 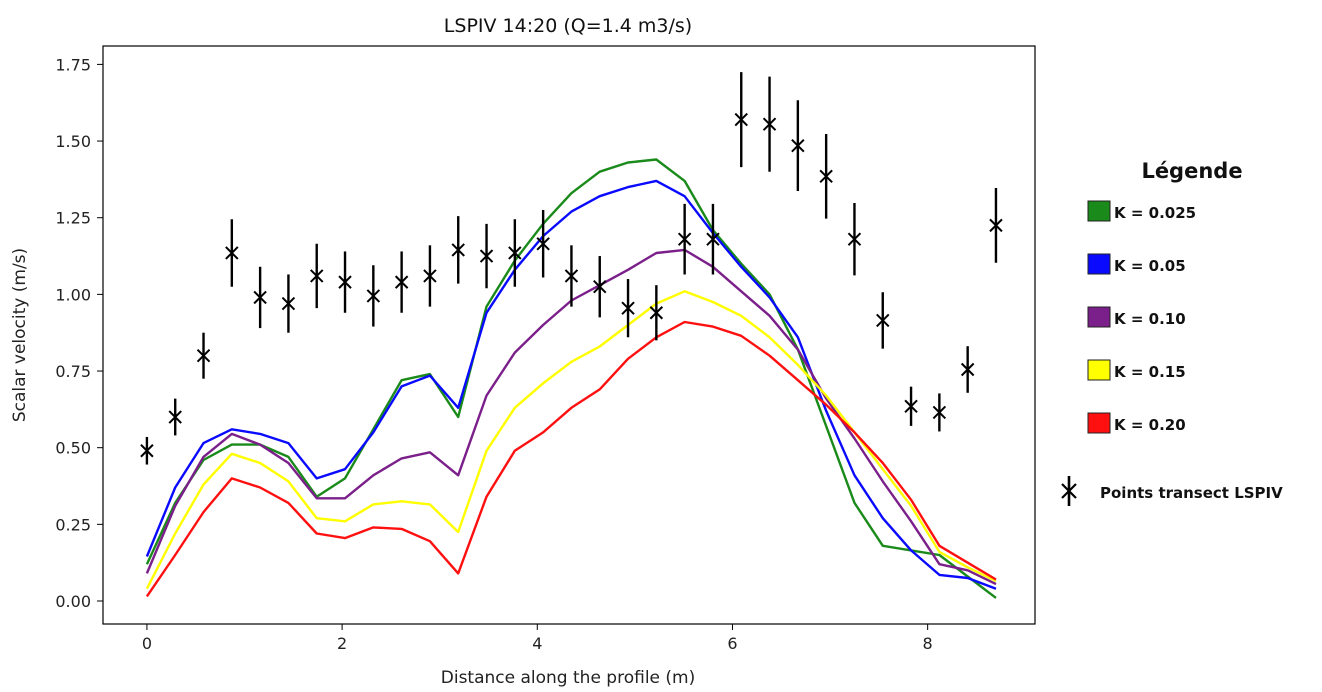 I want to click on chart-title: LSPIV 14:20 (Q=1.4 m3/s), so click(x=568, y=26).